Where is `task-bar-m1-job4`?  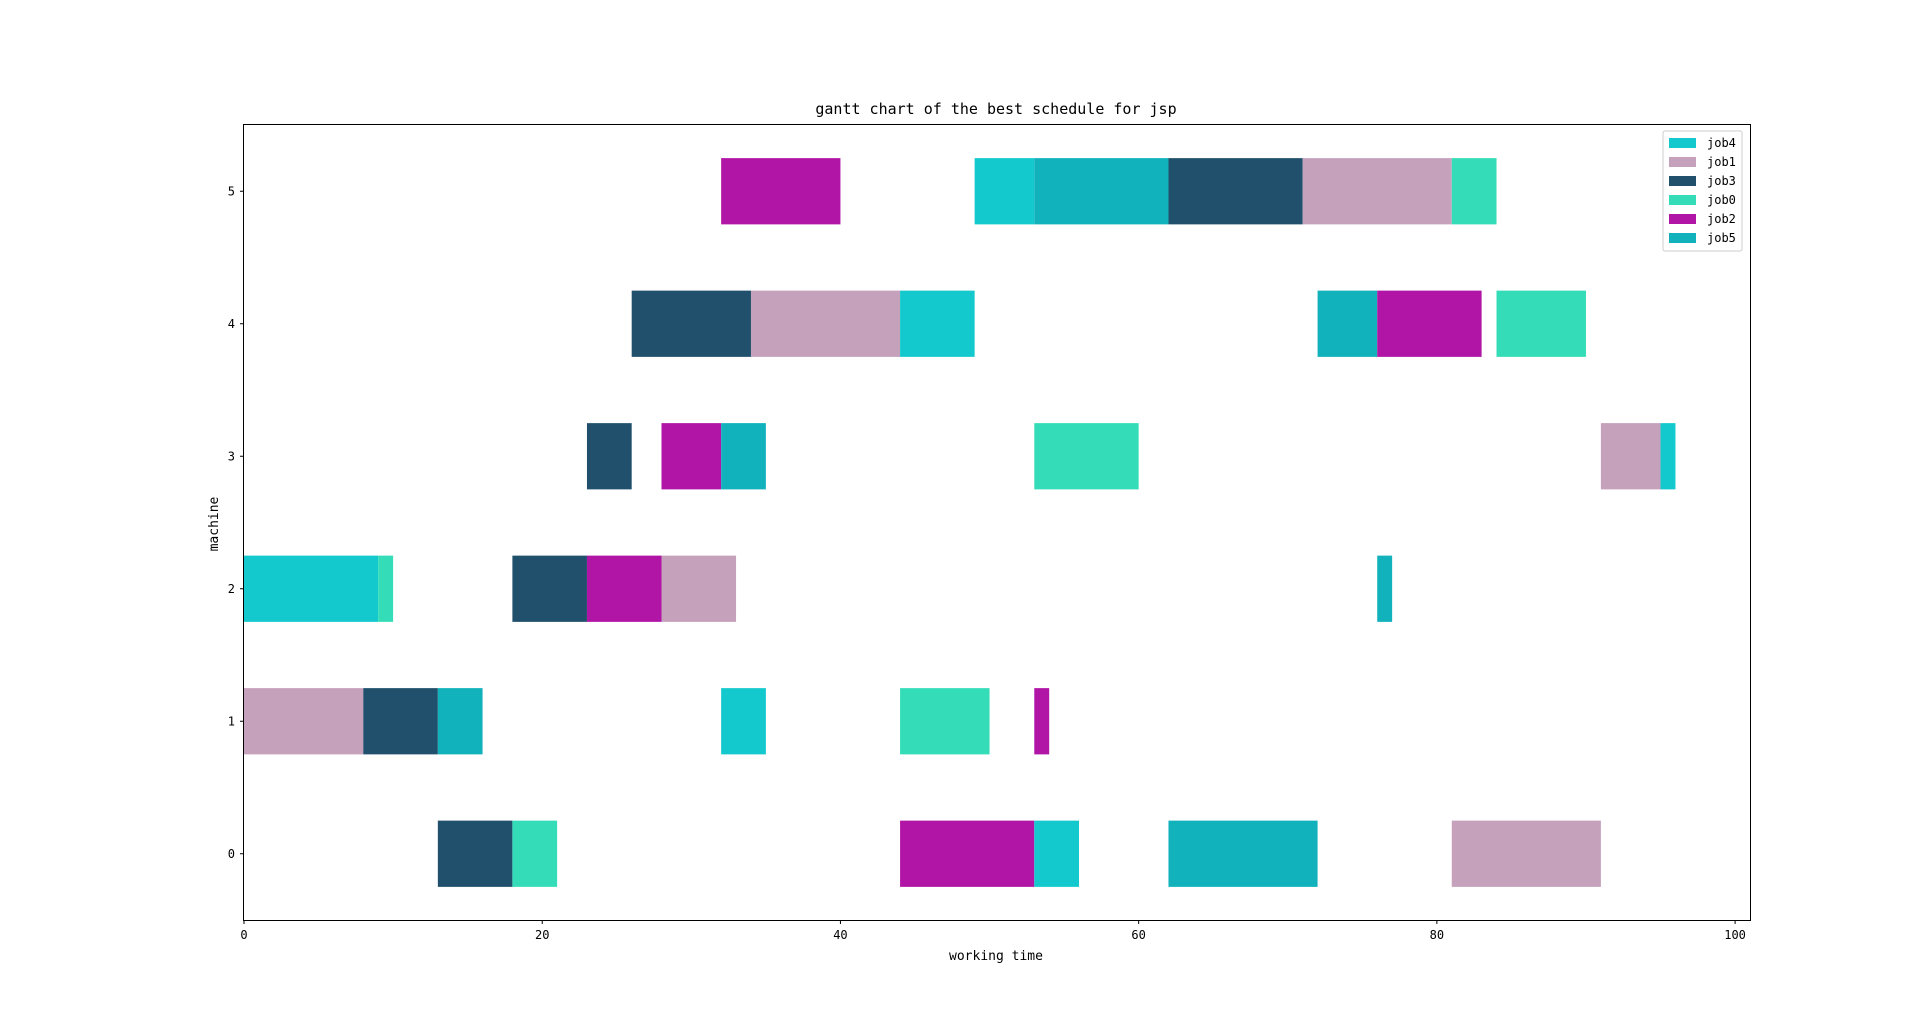
task-bar-m1-job4 is located at coordinates (743, 721).